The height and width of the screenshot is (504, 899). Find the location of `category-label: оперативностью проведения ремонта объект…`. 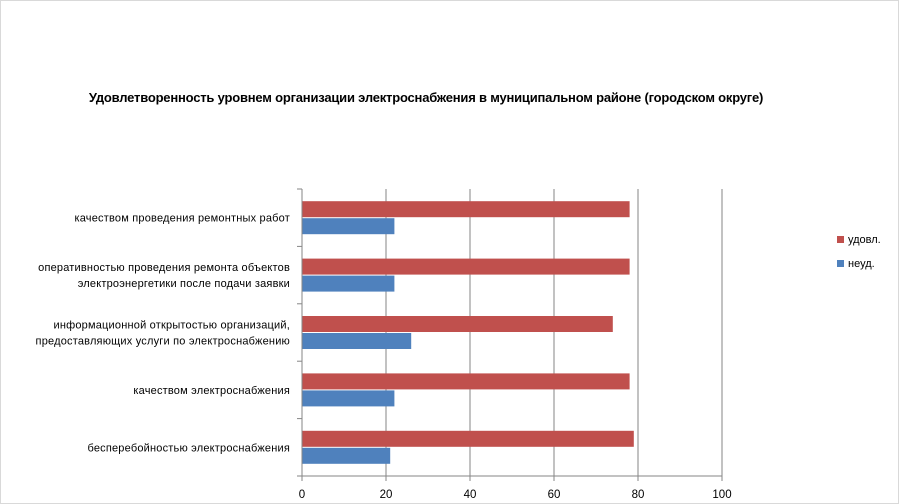

category-label: оперативностью проведения ремонта объект… is located at coordinates (164, 276).